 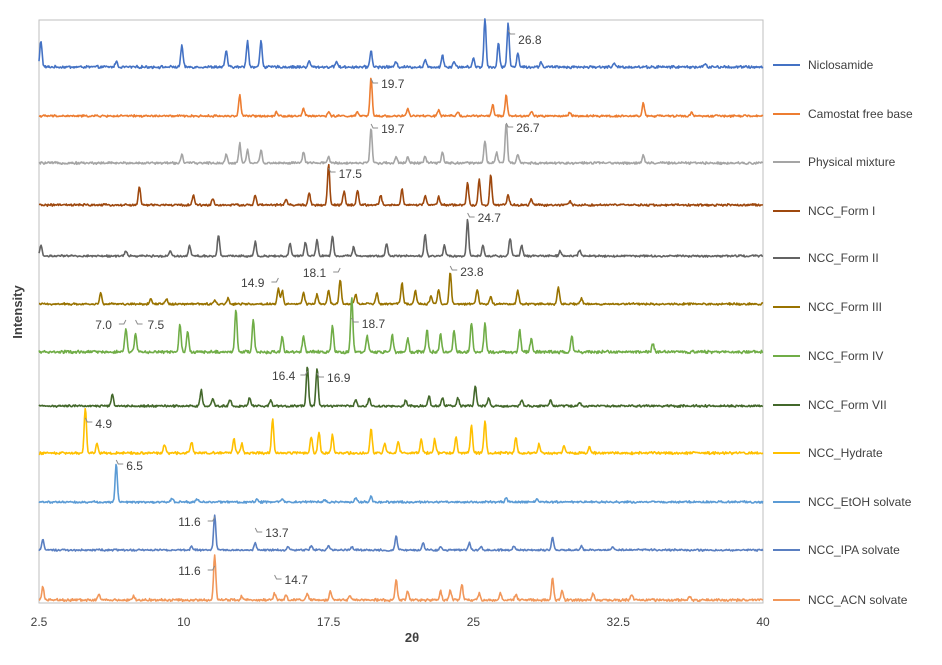 What do you see at coordinates (619, 622) in the screenshot?
I see `x-tick-label: 32.5` at bounding box center [619, 622].